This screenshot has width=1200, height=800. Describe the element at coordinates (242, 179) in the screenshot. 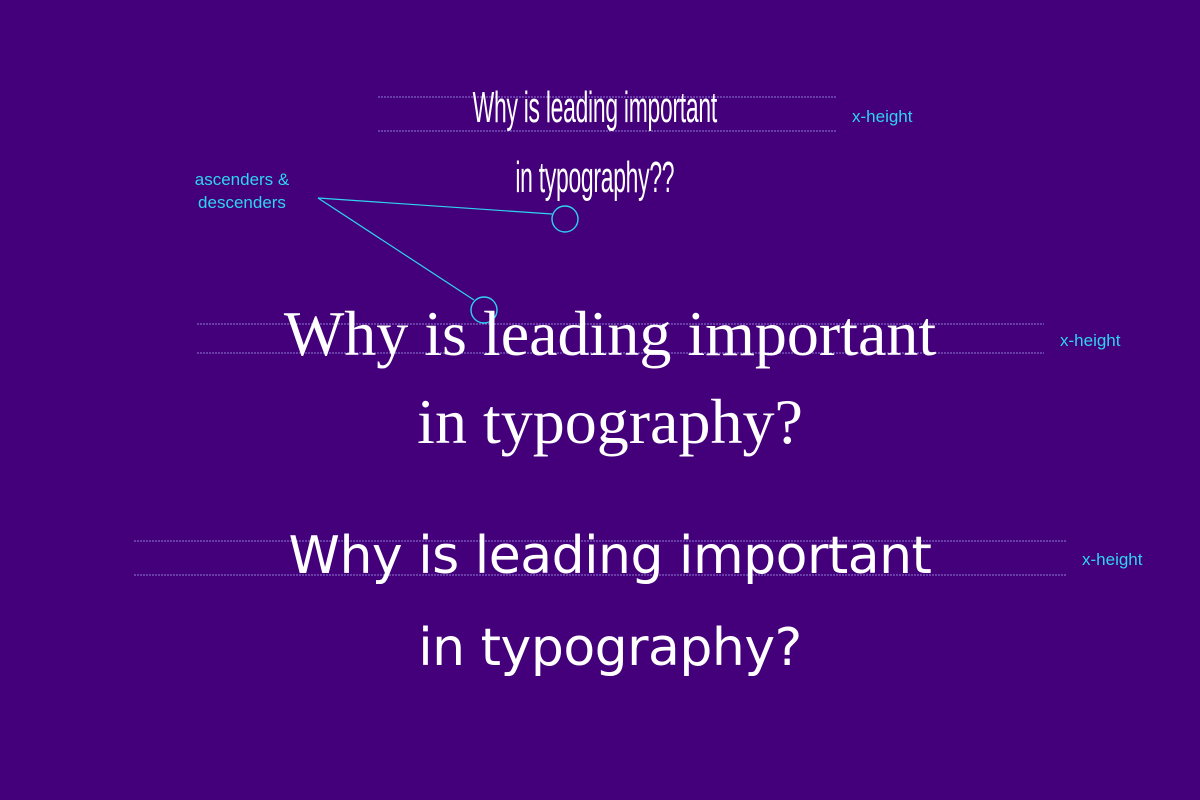

I see `callout-label-line-1: ascenders &` at that location.